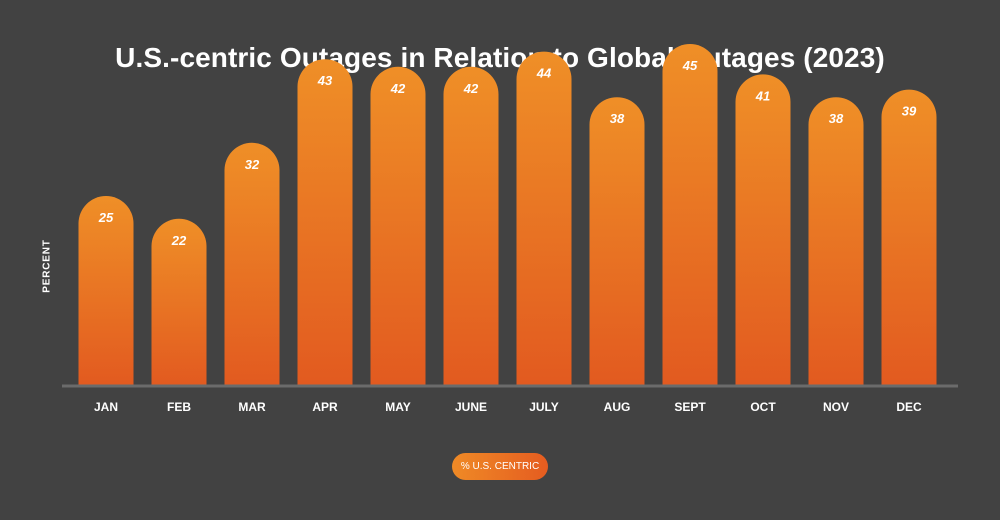  What do you see at coordinates (836, 407) in the screenshot?
I see `x-tick-label: NOV` at bounding box center [836, 407].